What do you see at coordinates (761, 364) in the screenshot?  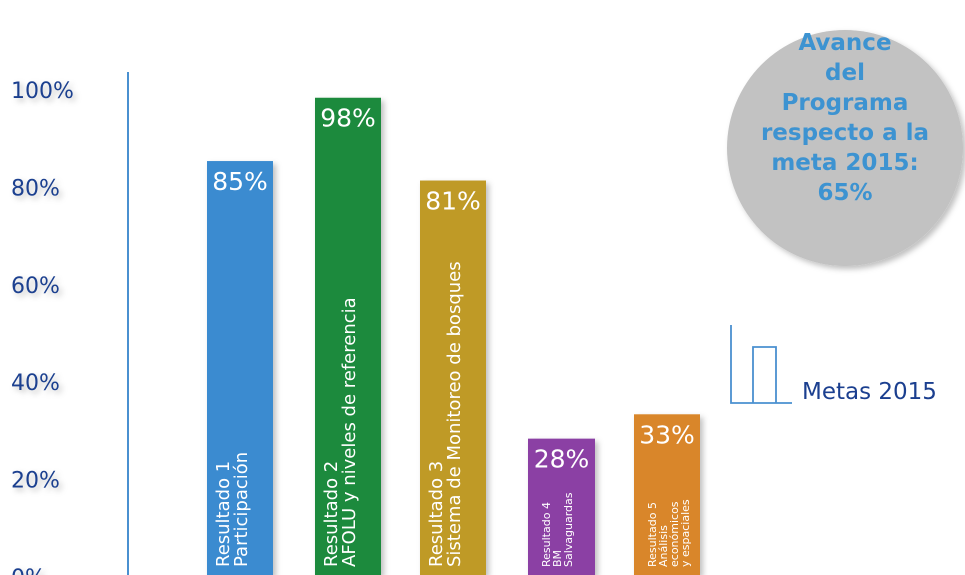 I see `target-bar-icon` at bounding box center [761, 364].